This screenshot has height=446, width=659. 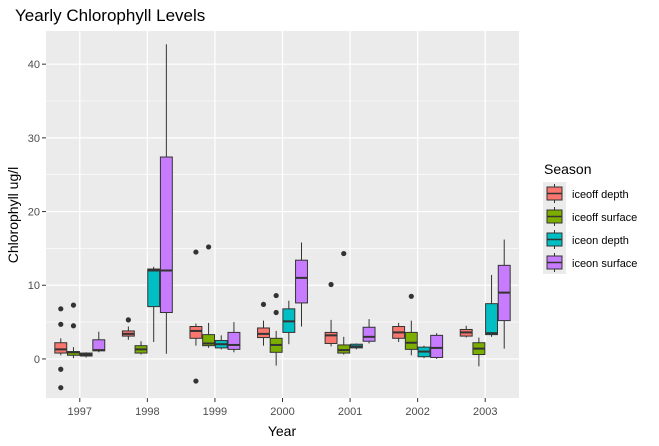 I want to click on x-tick-label: 1998, so click(x=147, y=412).